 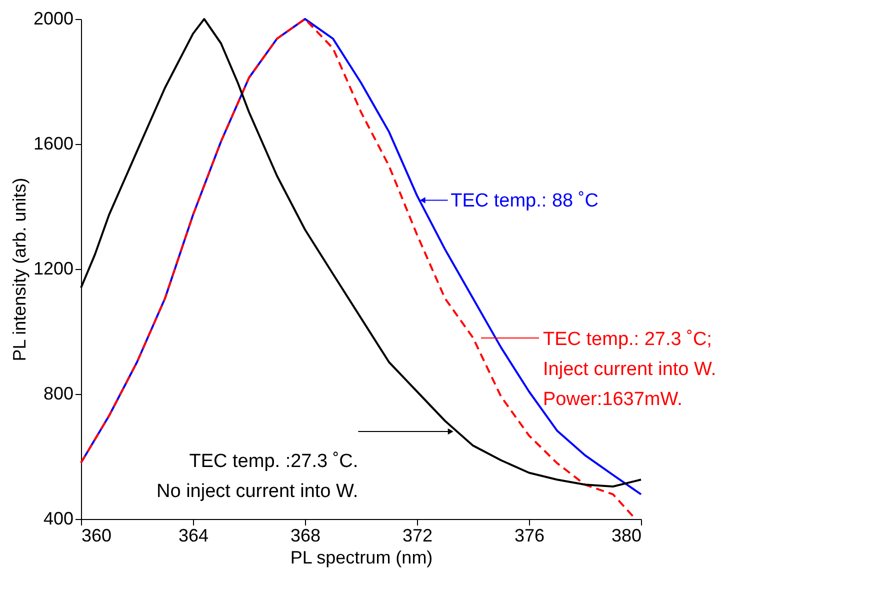 I want to click on x-tick-label: 360, so click(x=97, y=536).